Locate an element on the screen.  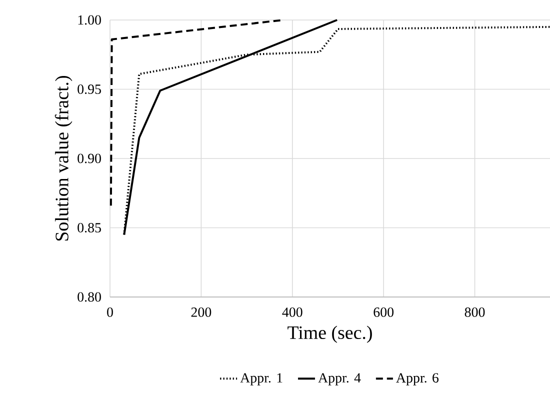
x-tick-label: 600 is located at coordinates (384, 312).